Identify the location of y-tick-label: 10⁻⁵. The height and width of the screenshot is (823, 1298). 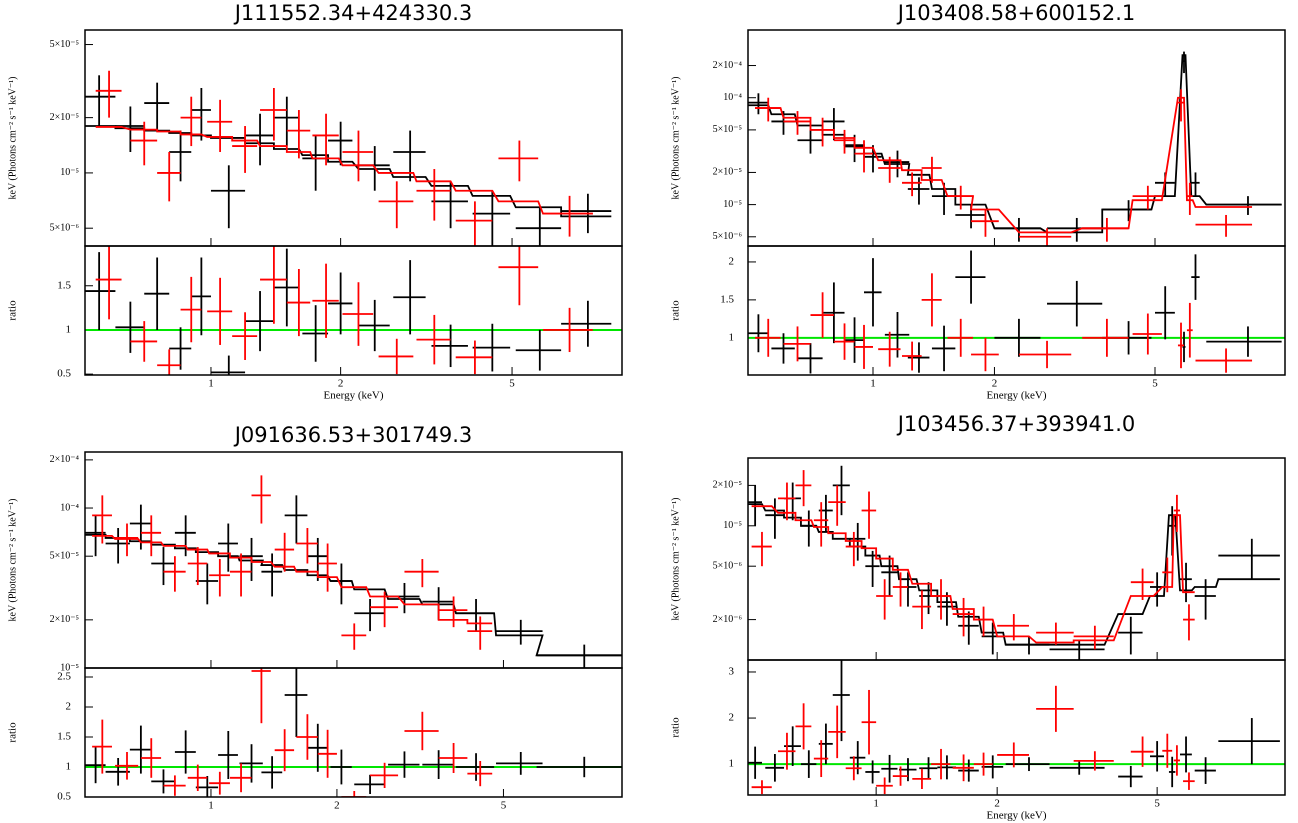
(732, 204).